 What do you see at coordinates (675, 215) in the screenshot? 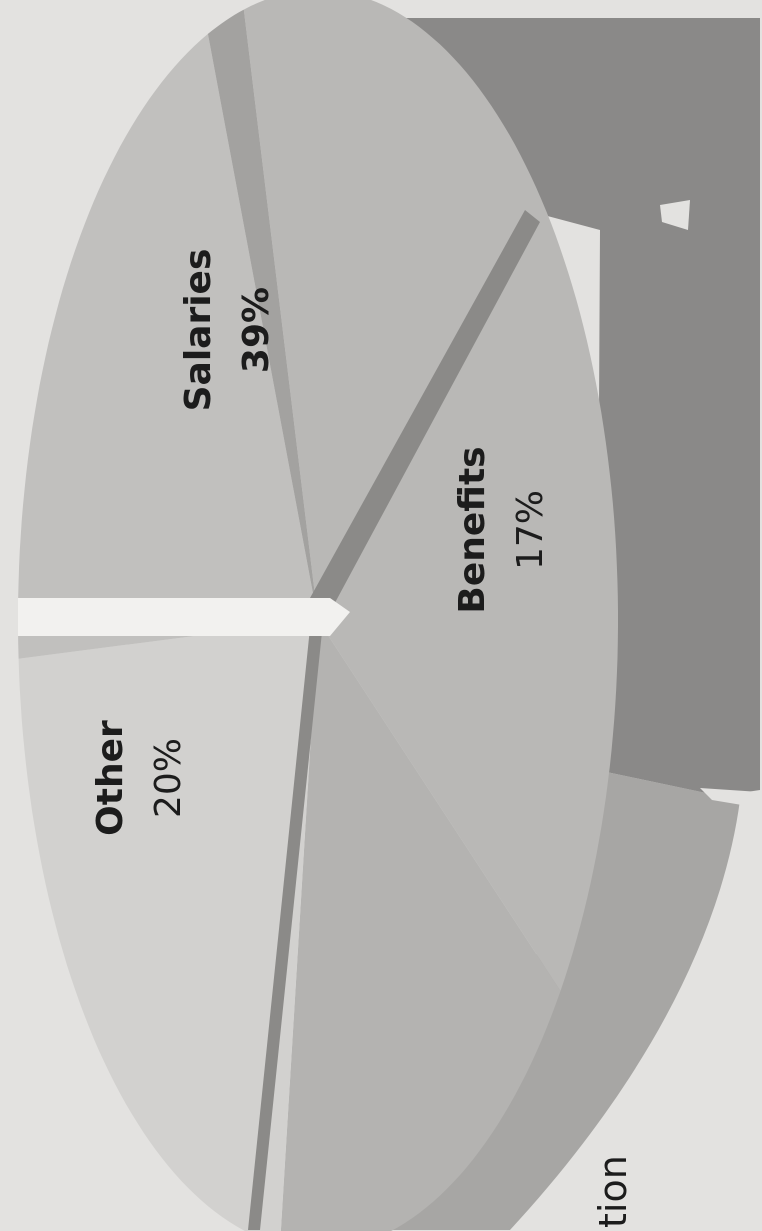
I see `pie-wall-notch-top` at bounding box center [675, 215].